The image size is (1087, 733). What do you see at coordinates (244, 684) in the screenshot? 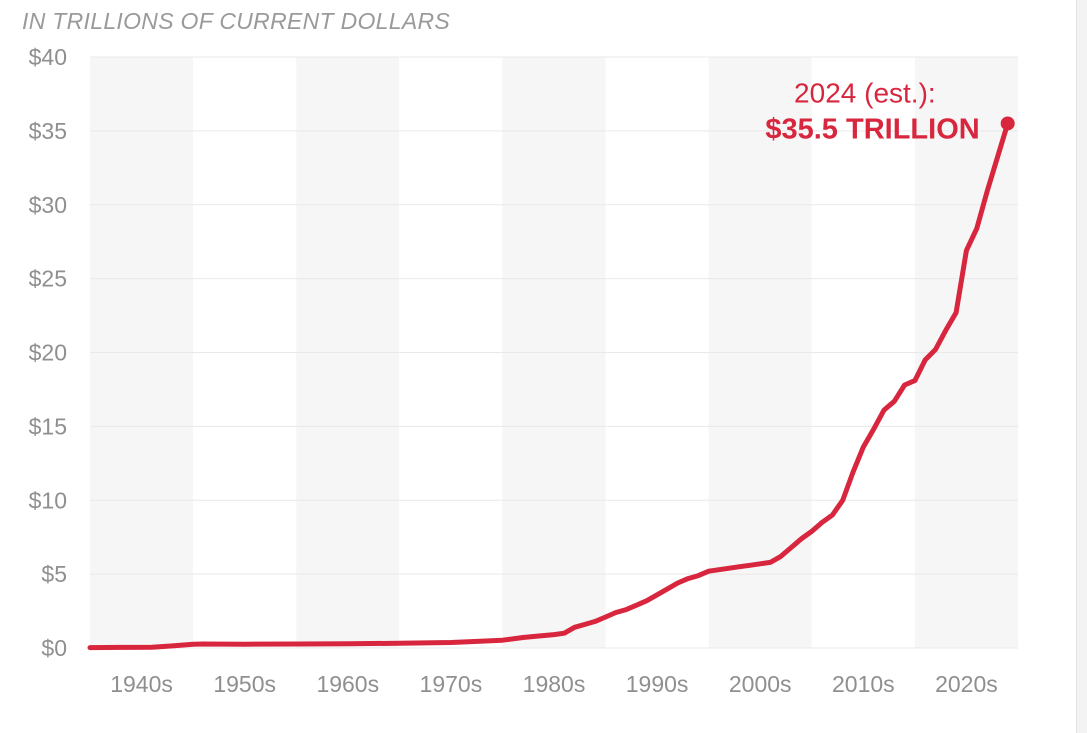
I see `x-tick-label: 1950s` at bounding box center [244, 684].